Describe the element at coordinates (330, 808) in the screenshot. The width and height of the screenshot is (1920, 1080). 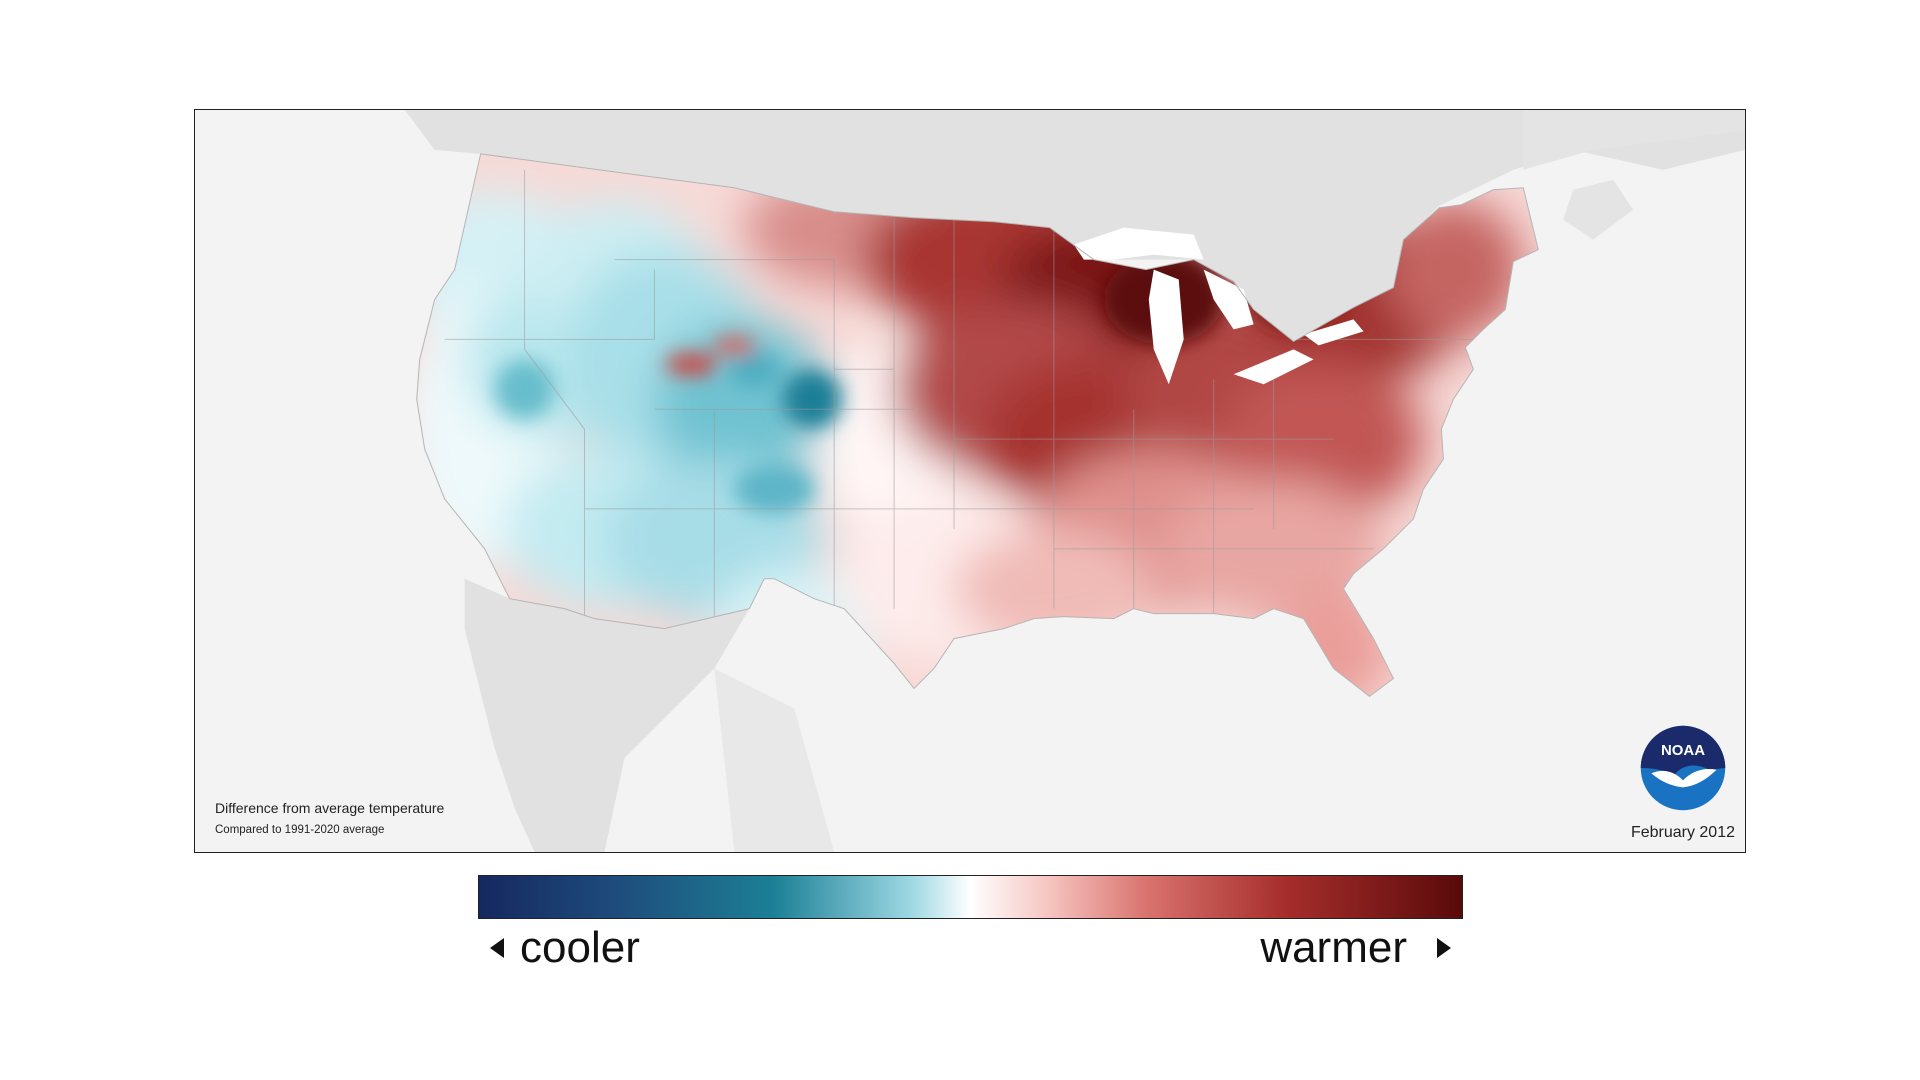
I see `map-caption-title: Difference from average temperature` at that location.